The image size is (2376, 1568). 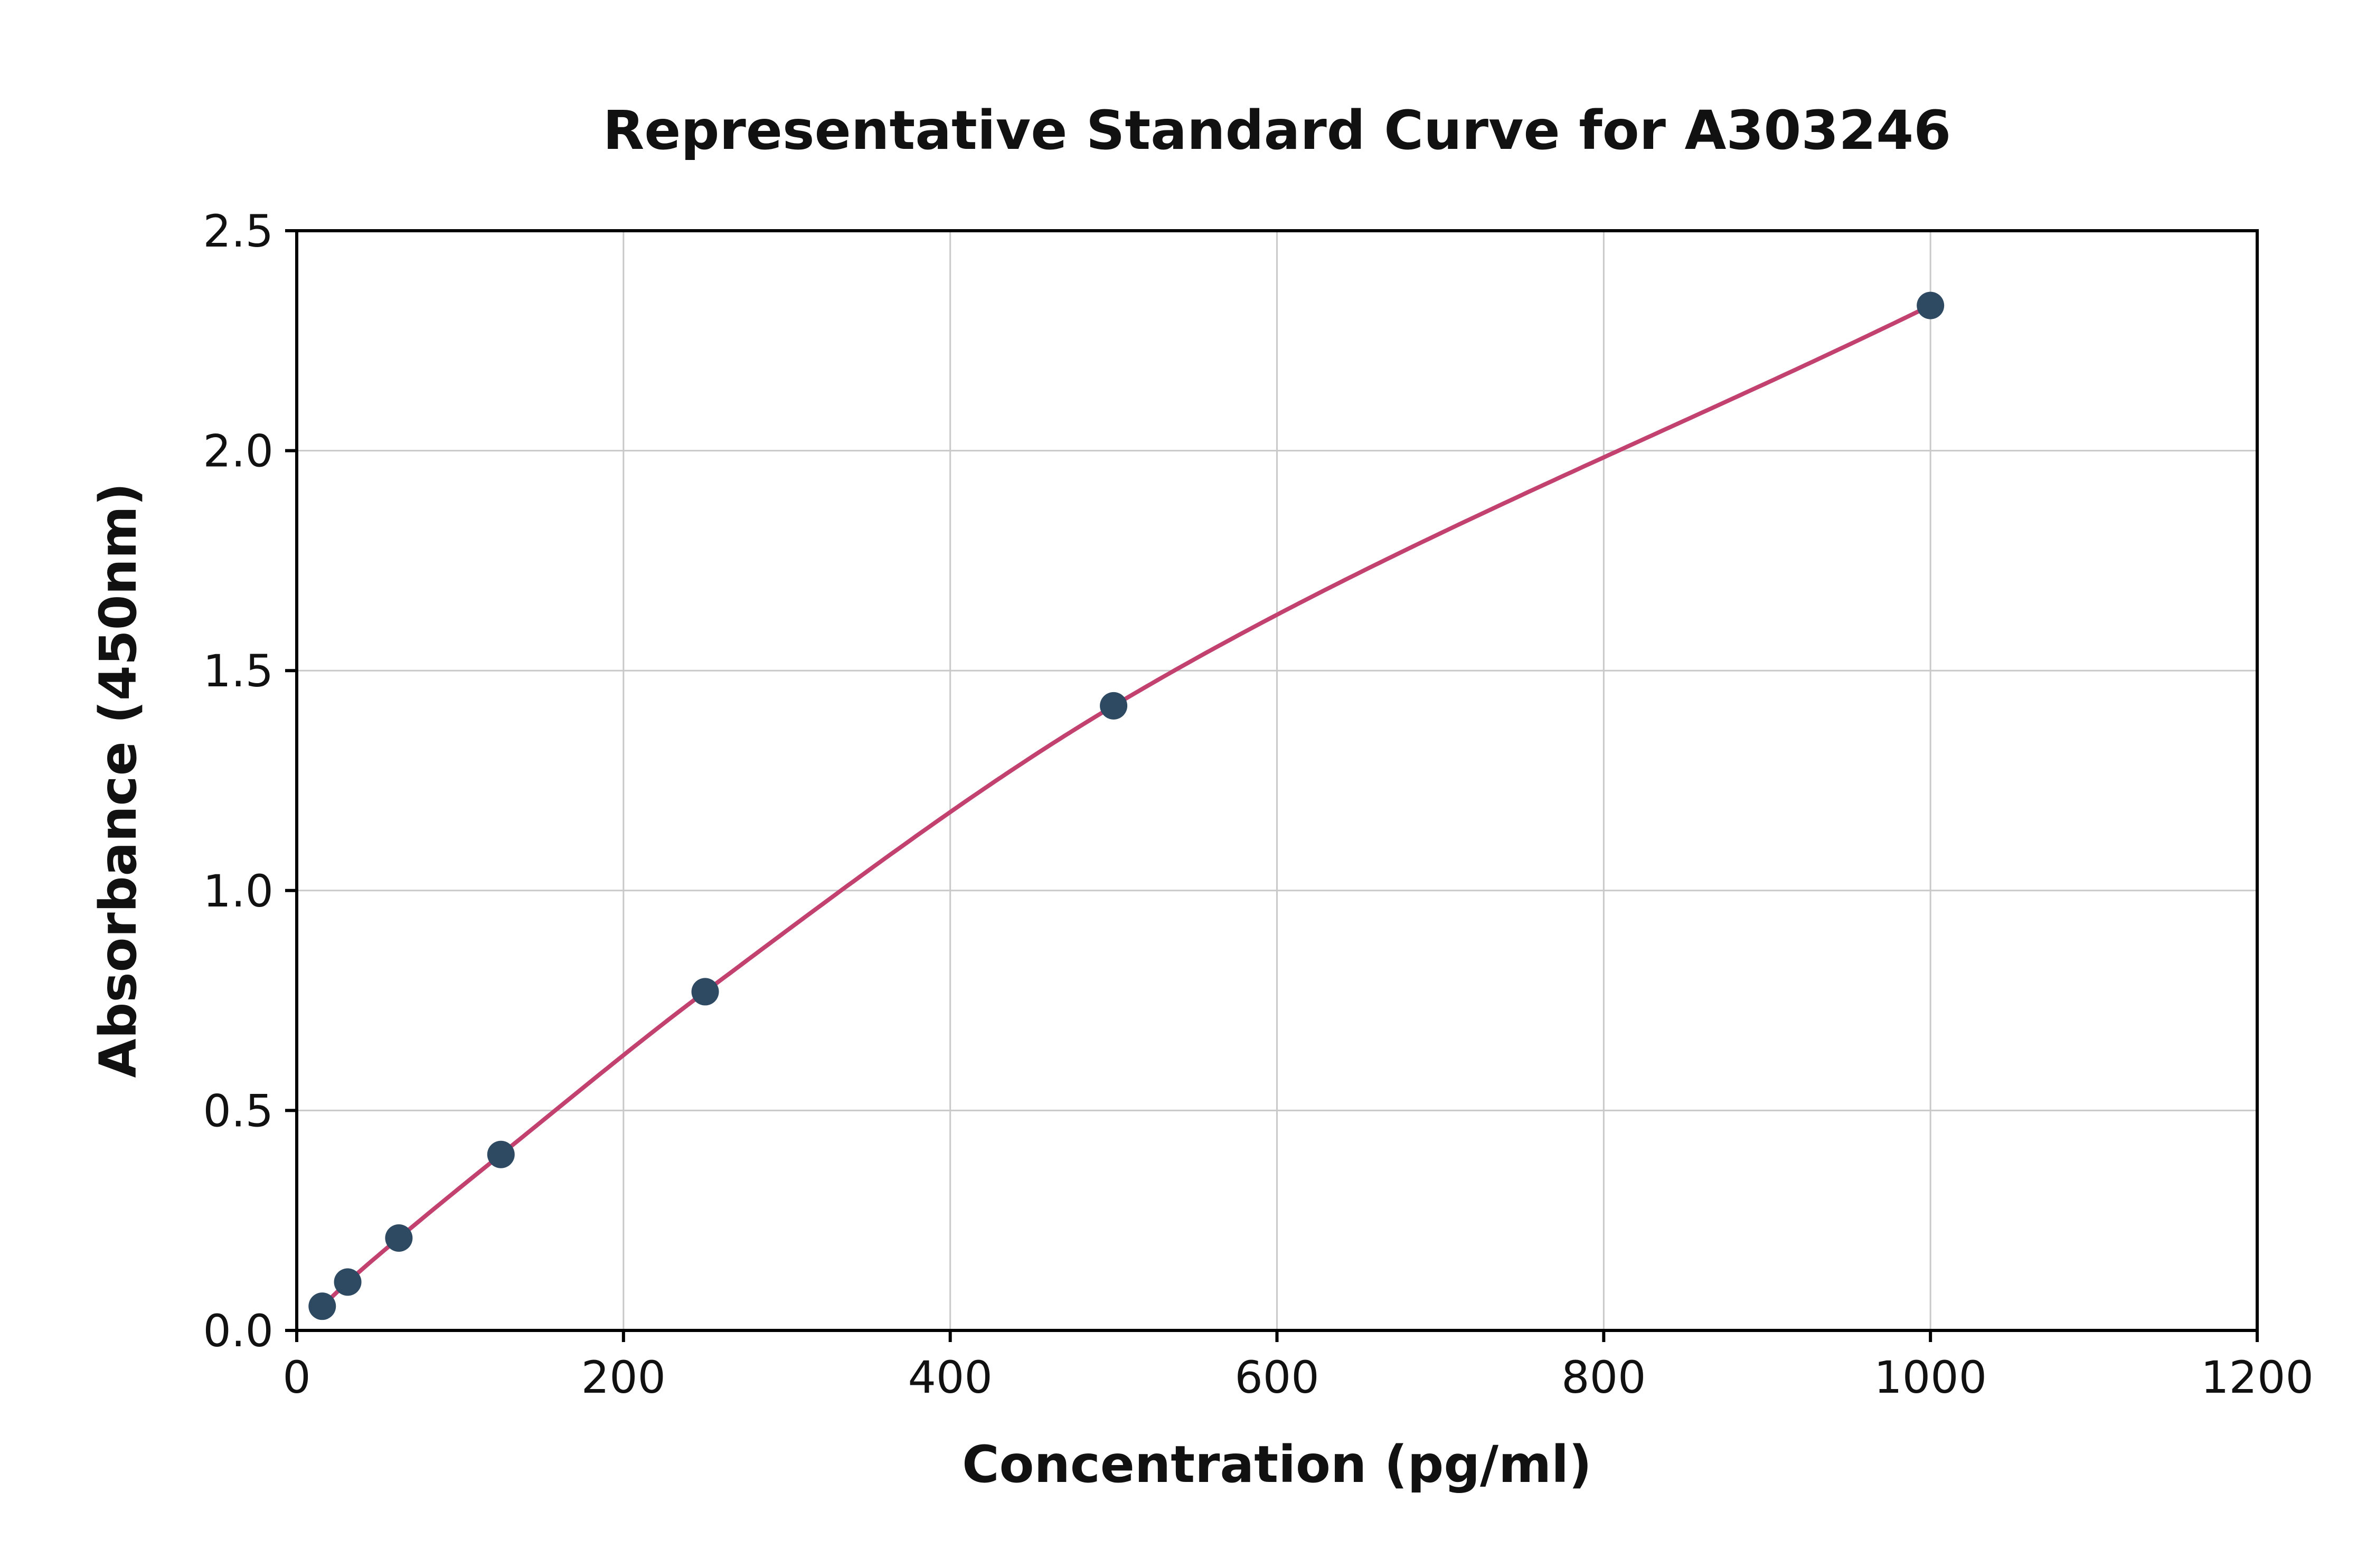 I want to click on x-tick-label: 600, so click(x=1277, y=1377).